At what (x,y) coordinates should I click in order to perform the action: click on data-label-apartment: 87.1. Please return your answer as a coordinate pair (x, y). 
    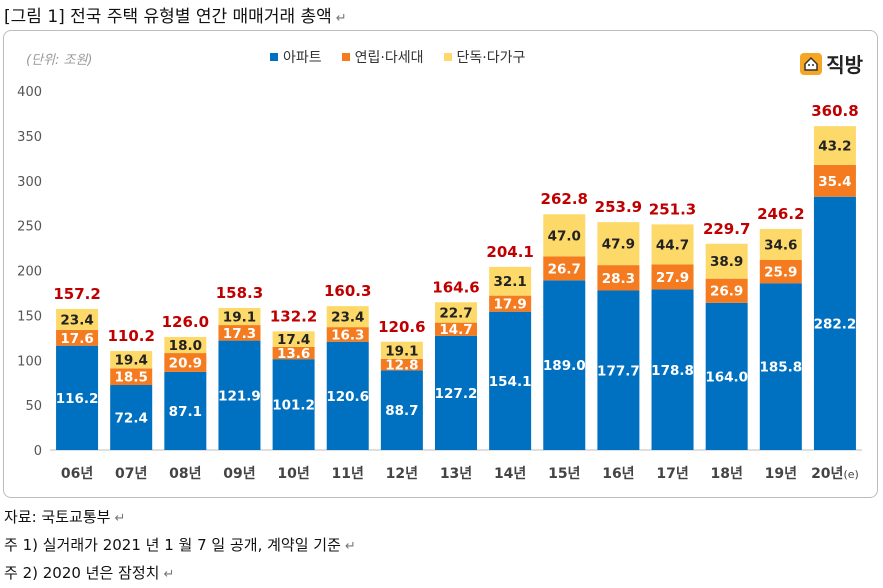
    Looking at the image, I should click on (185, 412).